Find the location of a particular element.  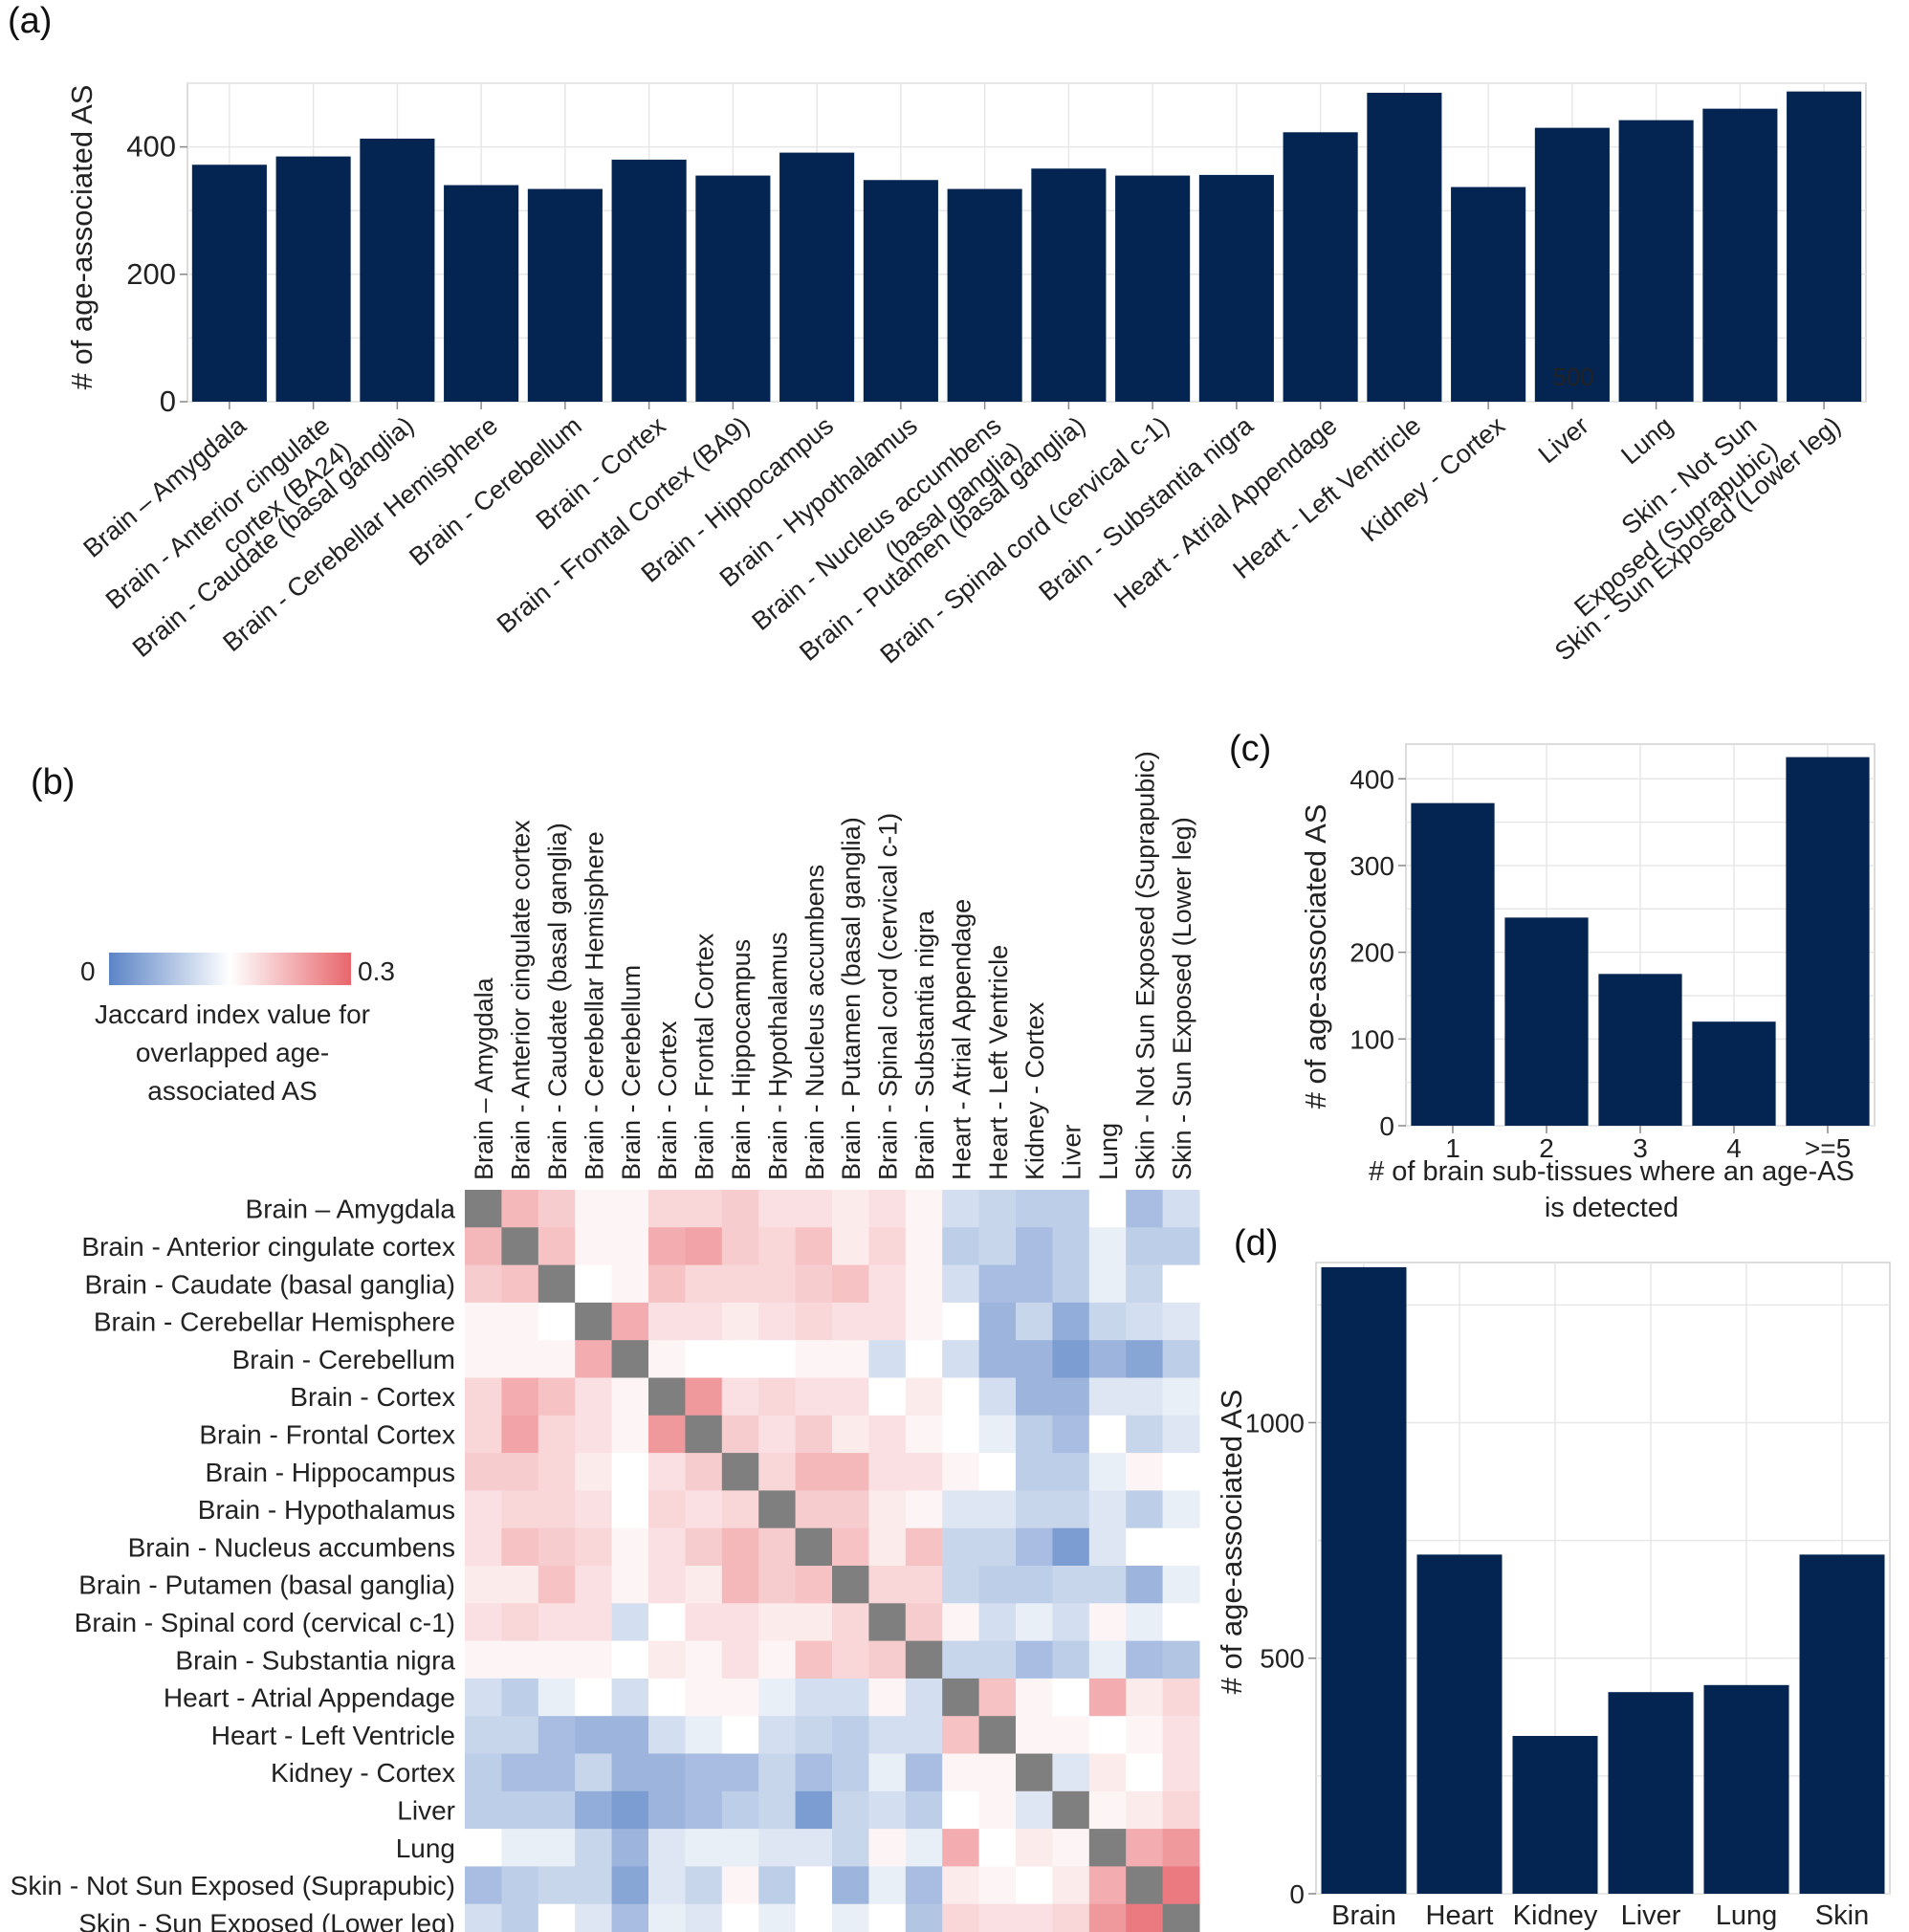

panel-label-c: (c) is located at coordinates (1250, 749).